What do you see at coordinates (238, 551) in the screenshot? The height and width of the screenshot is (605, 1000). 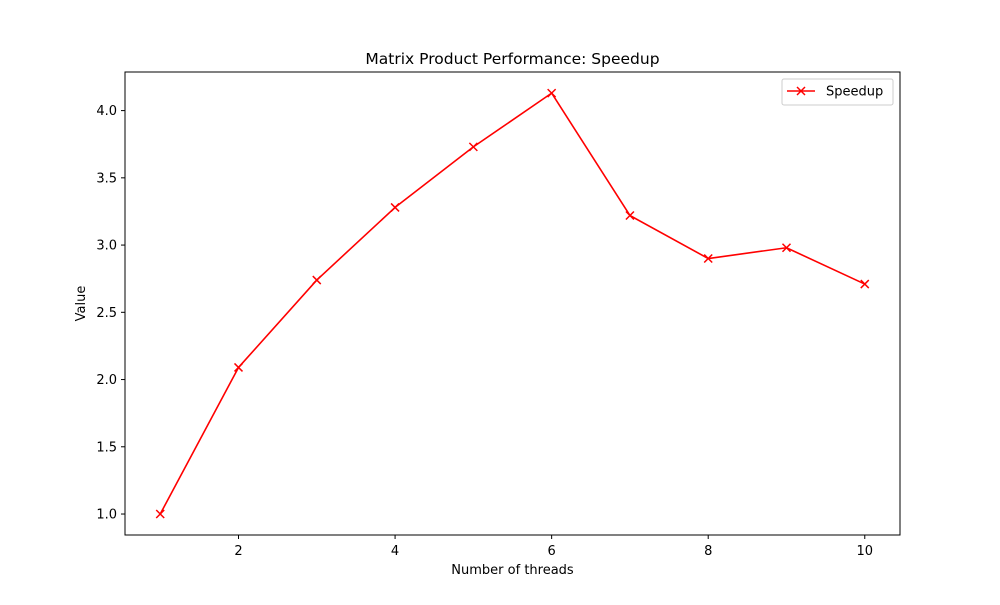 I see `x-tick-label: 2` at bounding box center [238, 551].